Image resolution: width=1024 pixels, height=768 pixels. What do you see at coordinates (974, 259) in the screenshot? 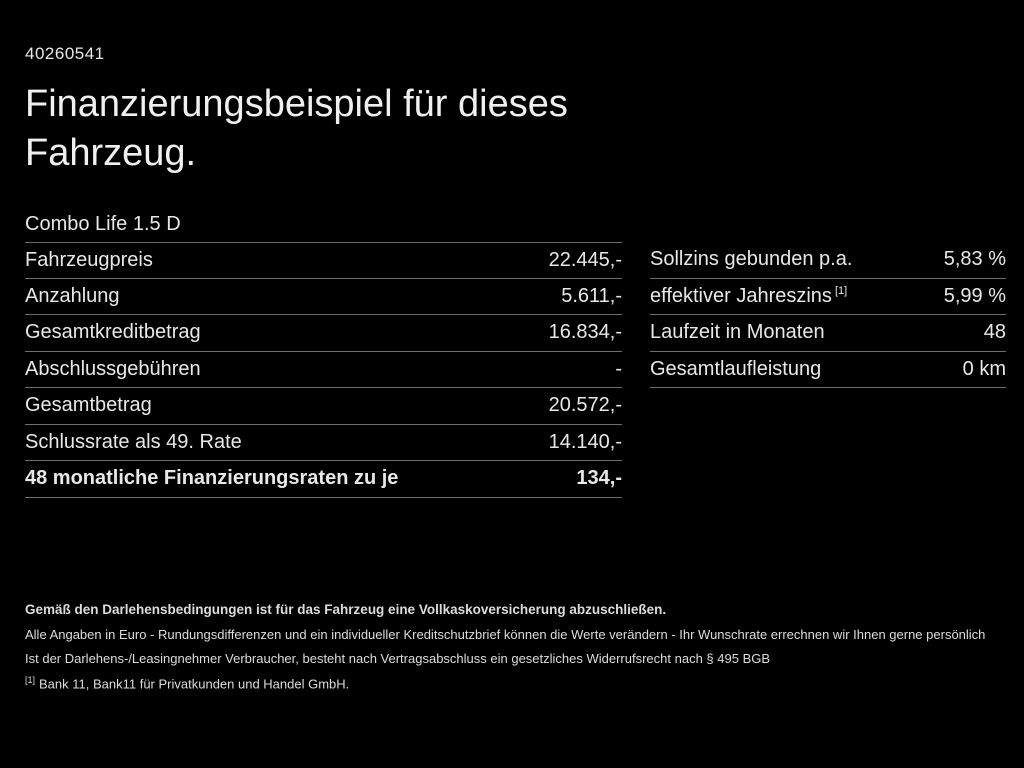
I see `row-value: 5,83 %` at bounding box center [974, 259].